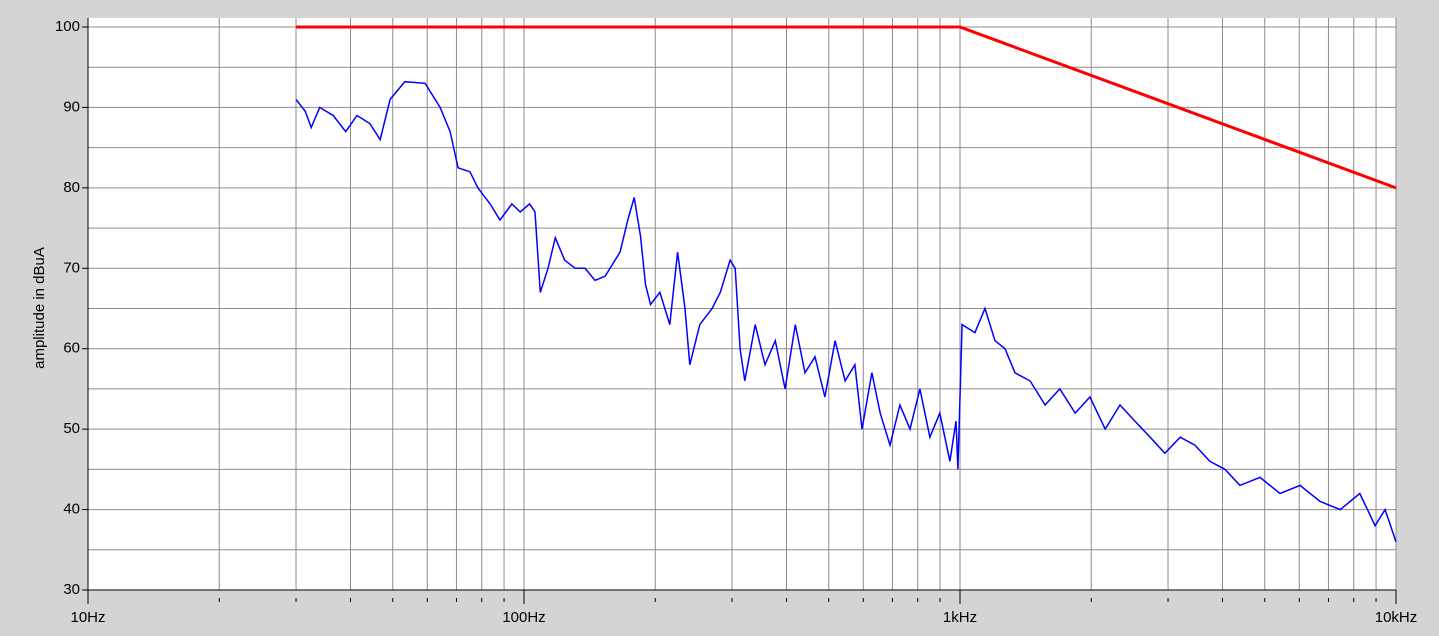 This screenshot has width=1439, height=636. What do you see at coordinates (71, 187) in the screenshot?
I see `y-tick-label: 80` at bounding box center [71, 187].